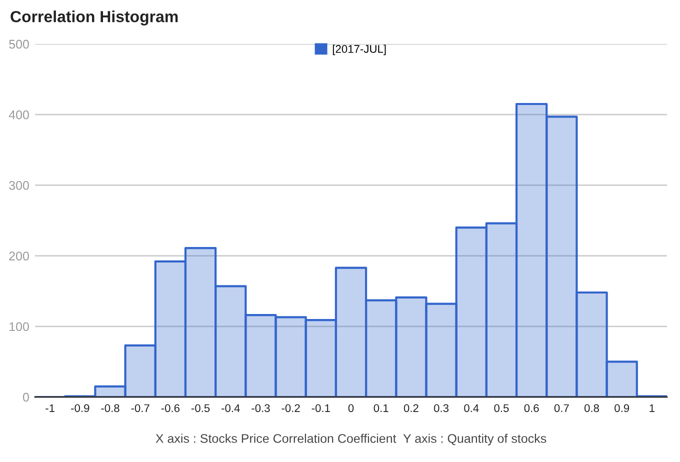 Image resolution: width=680 pixels, height=462 pixels. What do you see at coordinates (411, 408) in the screenshot?
I see `x-tick-label: 0.2` at bounding box center [411, 408].